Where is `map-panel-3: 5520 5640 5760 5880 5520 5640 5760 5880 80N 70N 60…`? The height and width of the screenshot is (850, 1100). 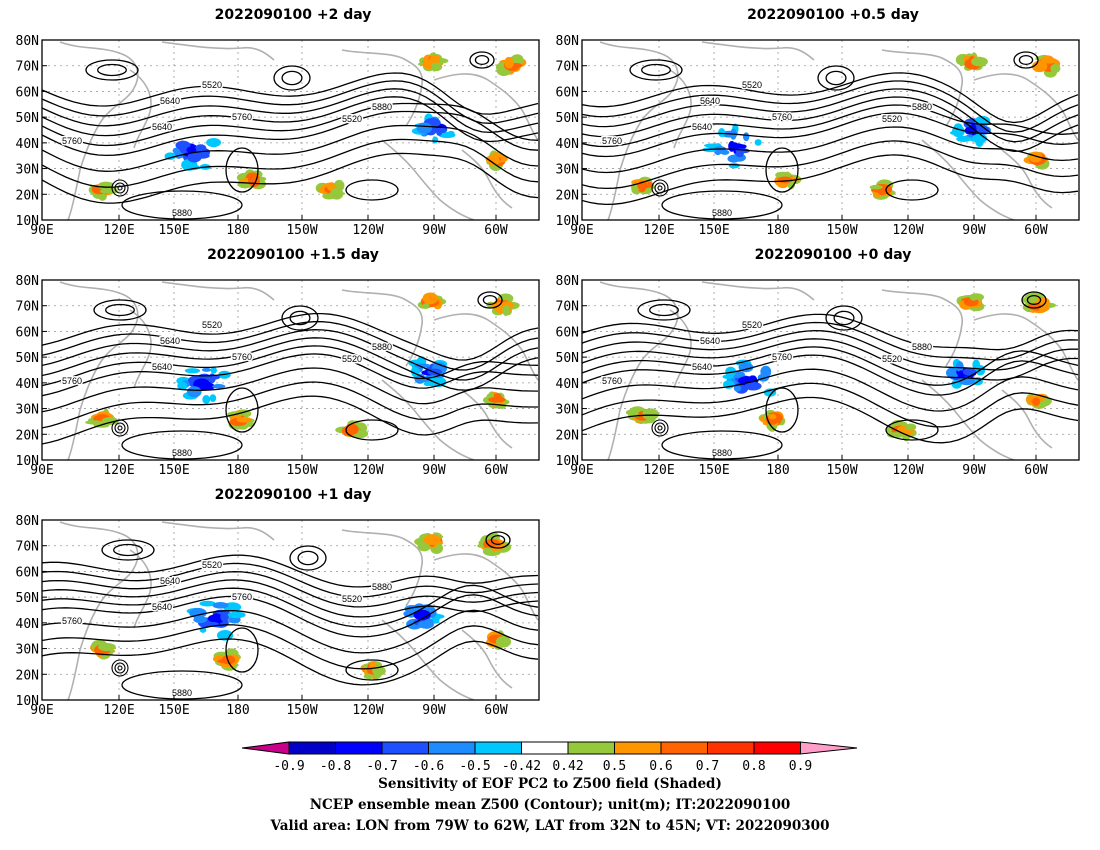 map-panel-3: 5520 5640 5760 5880 5520 5640 5760 5880 80N 70N 60… is located at coordinates (818, 376).